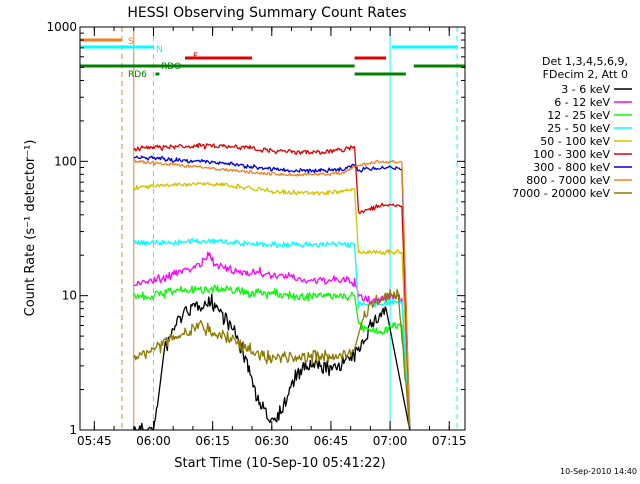 The image size is (640, 484). Describe the element at coordinates (153, 441) in the screenshot. I see `x-tick-label: 06:00` at that location.